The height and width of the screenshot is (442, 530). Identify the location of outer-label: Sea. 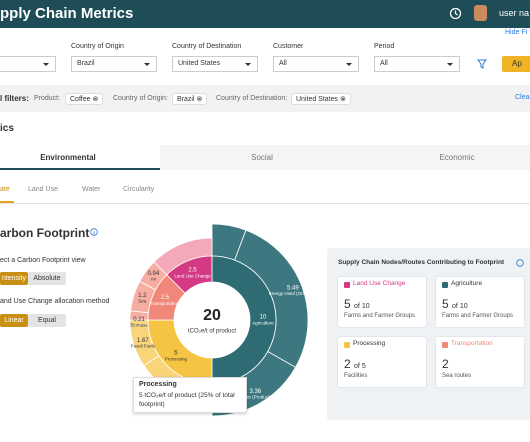
(142, 301).